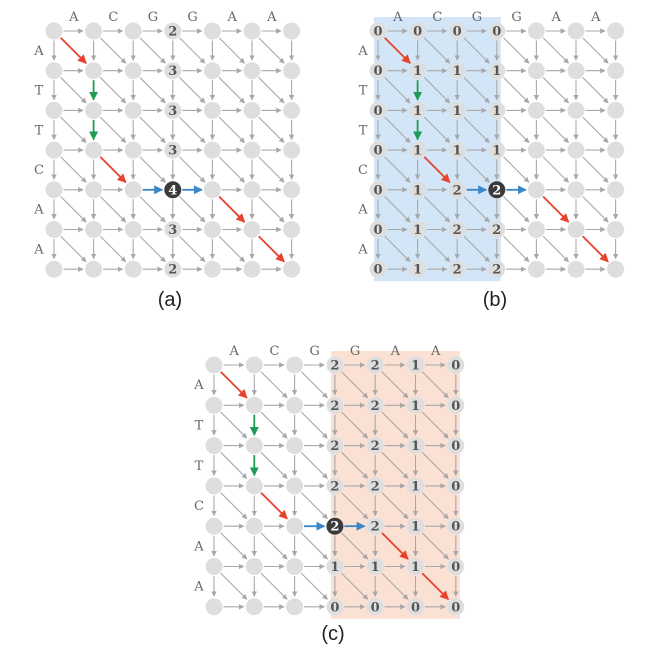 Image resolution: width=666 pixels, height=651 pixels. Describe the element at coordinates (495, 300) in the screenshot. I see `caption-b: (b)` at that location.